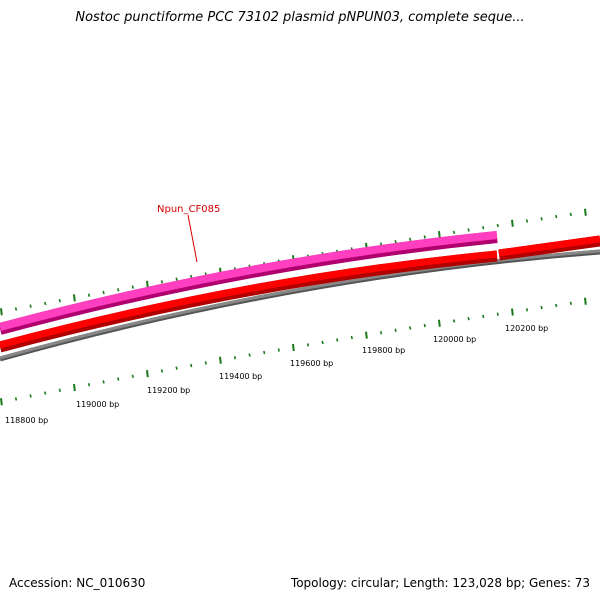  Describe the element at coordinates (526, 328) in the screenshot. I see `tick-label: 120200 bp` at that location.